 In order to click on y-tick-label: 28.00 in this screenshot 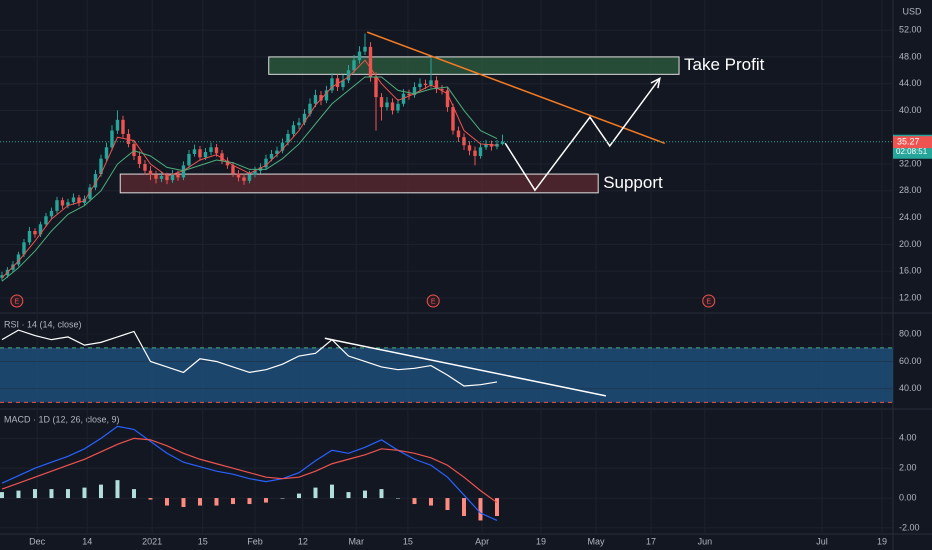, I will do `click(910, 190)`.